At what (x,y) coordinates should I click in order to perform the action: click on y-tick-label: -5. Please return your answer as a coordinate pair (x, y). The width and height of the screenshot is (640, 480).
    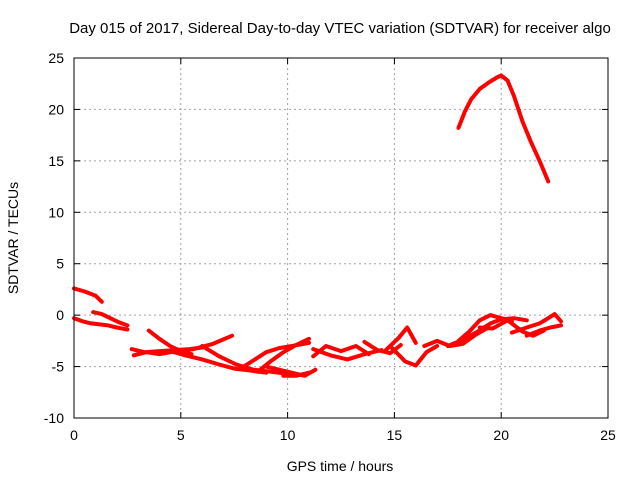
    Looking at the image, I should click on (58, 367).